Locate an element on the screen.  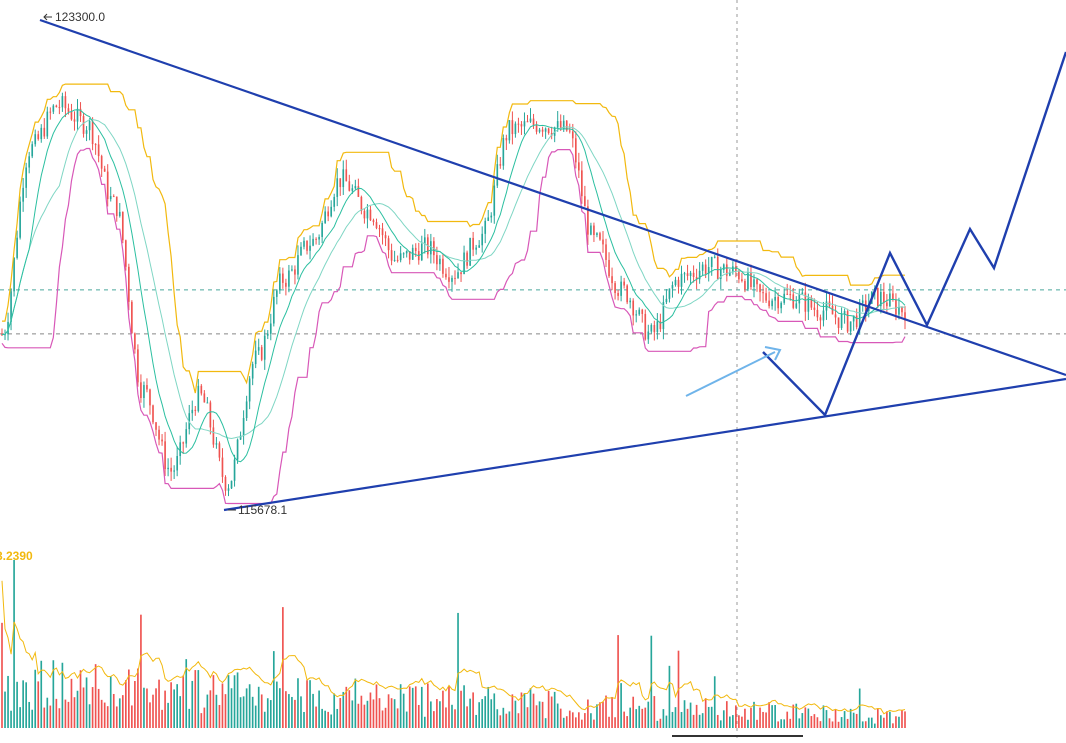
volume-value-label: 3.2390 is located at coordinates (16, 556).